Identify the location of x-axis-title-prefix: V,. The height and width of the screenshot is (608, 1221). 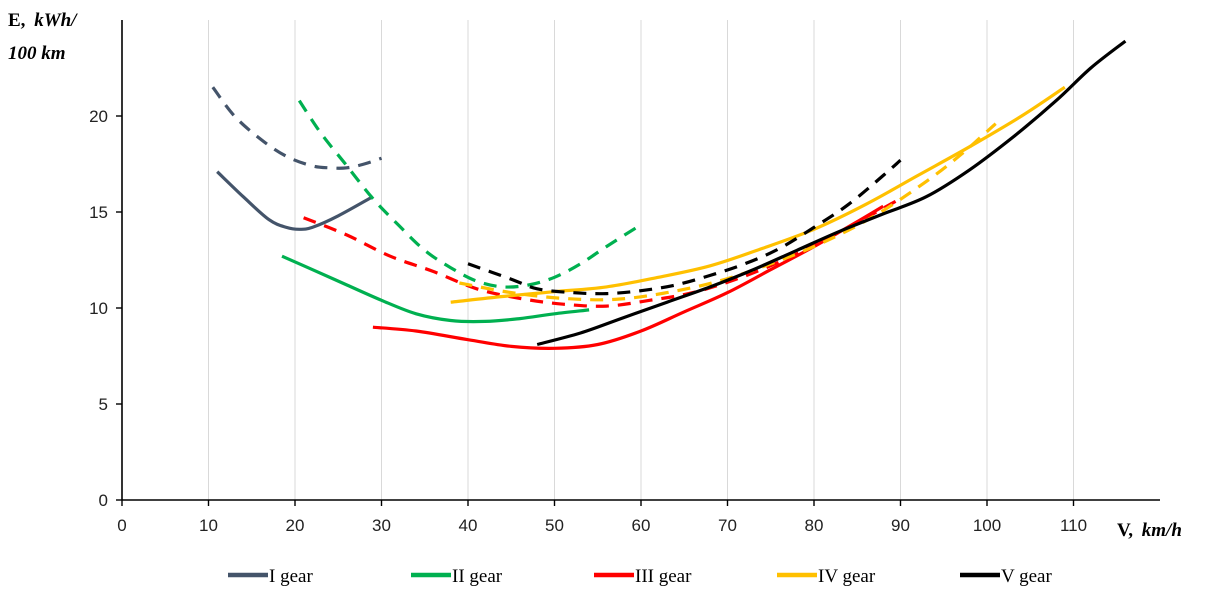
(1125, 530).